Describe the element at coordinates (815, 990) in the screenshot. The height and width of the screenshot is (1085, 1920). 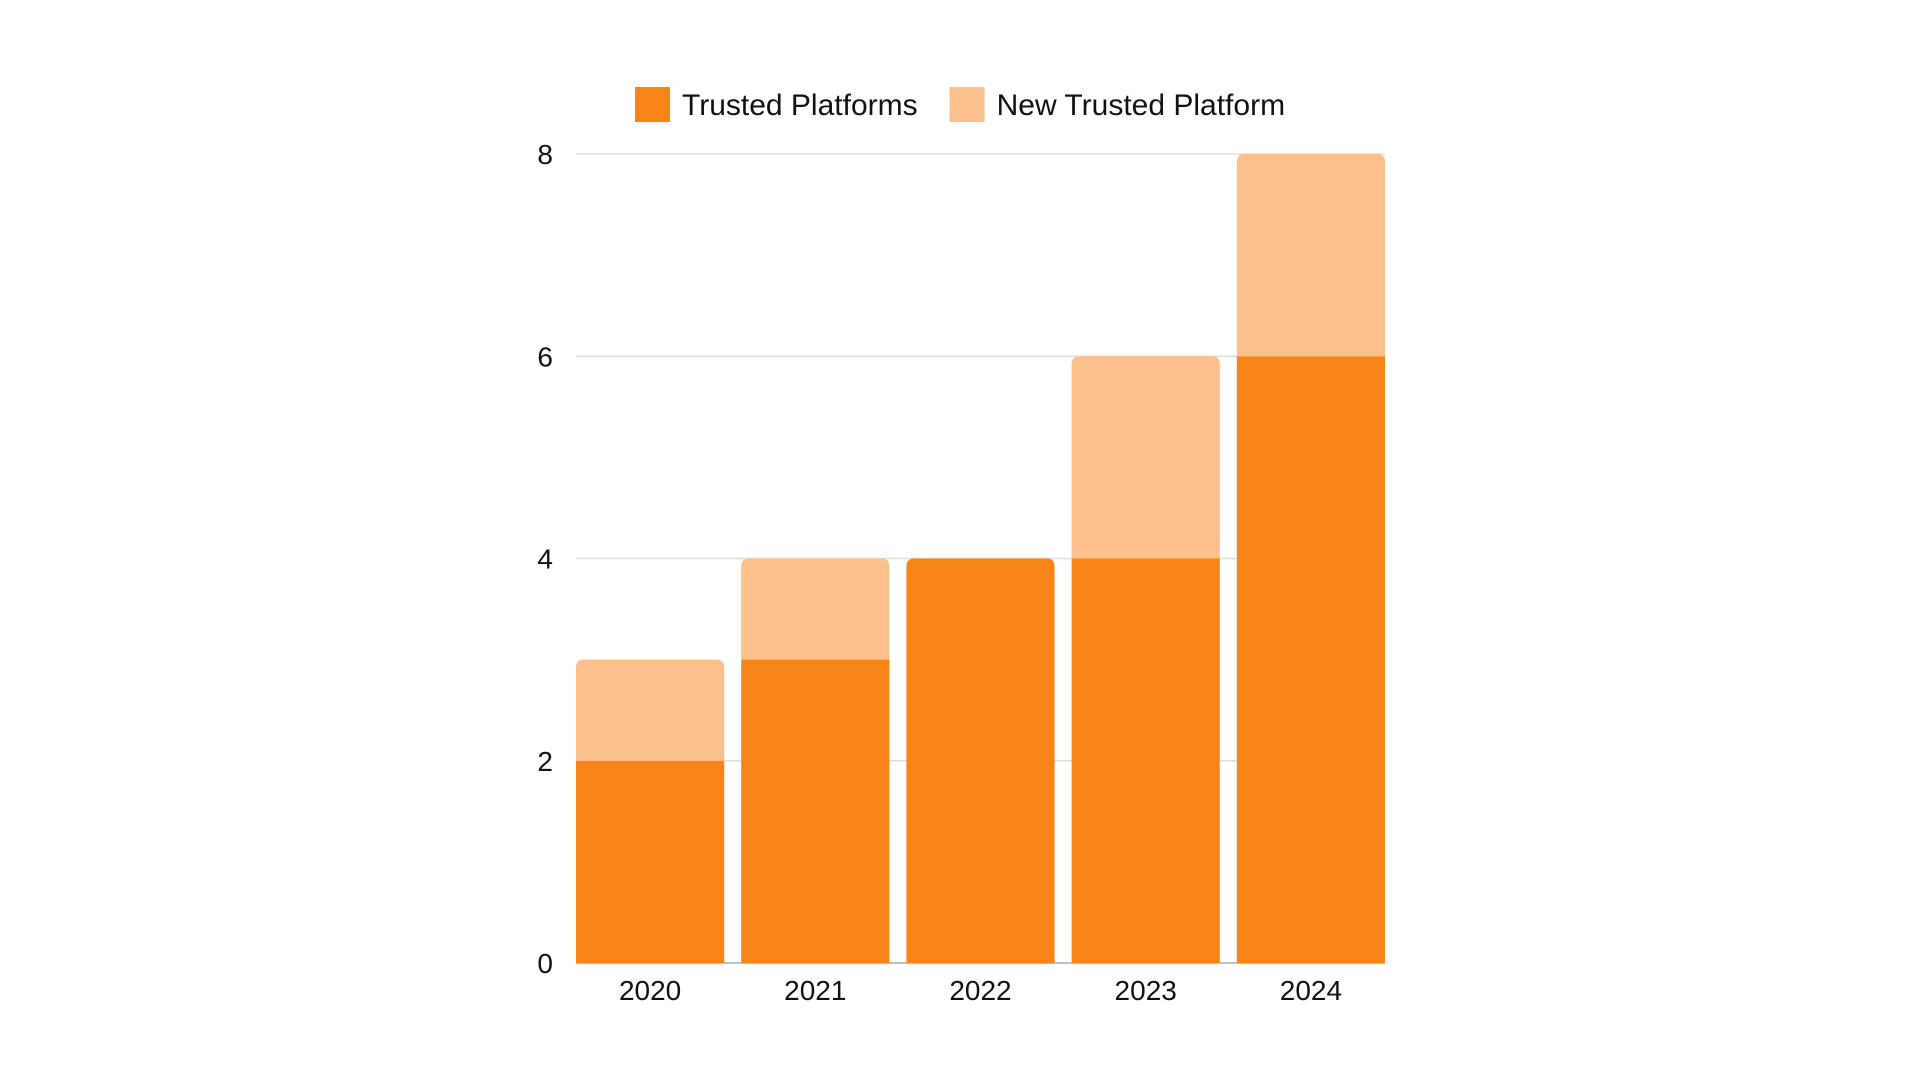
I see `x-tick-label: 2021` at that location.